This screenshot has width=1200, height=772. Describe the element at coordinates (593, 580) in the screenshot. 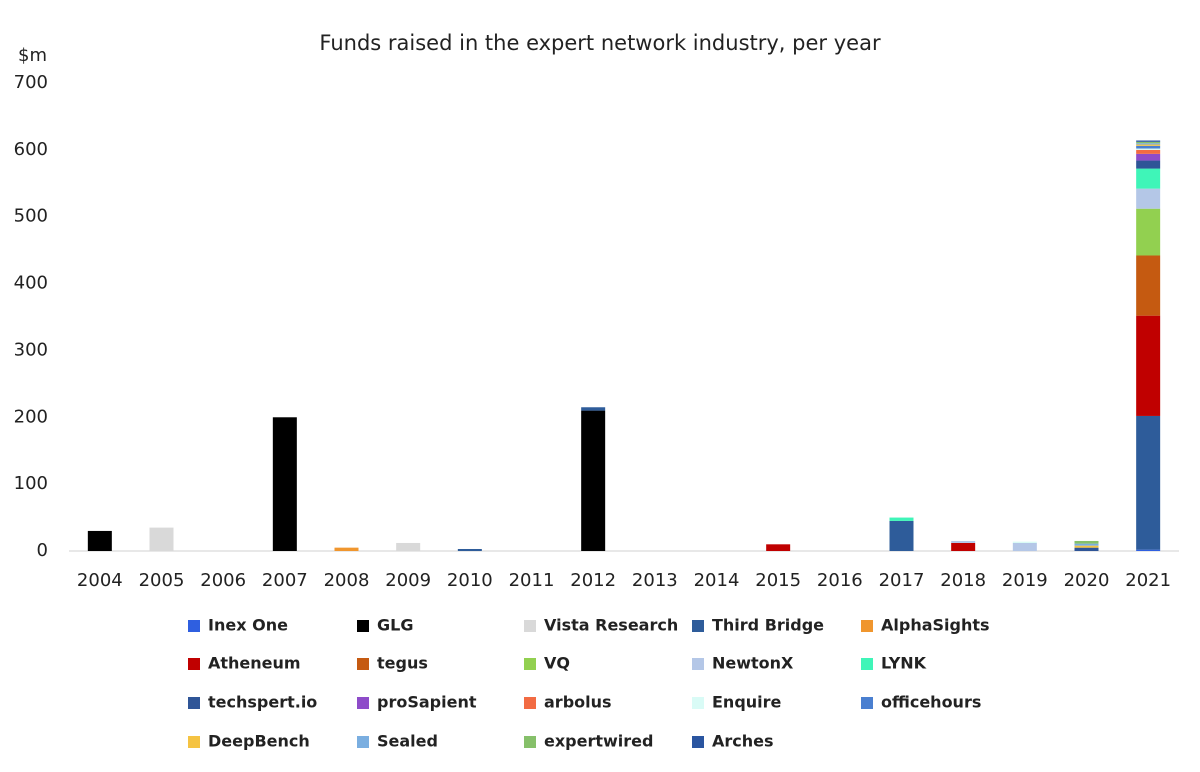

I see `x-tick-label: 2012` at that location.